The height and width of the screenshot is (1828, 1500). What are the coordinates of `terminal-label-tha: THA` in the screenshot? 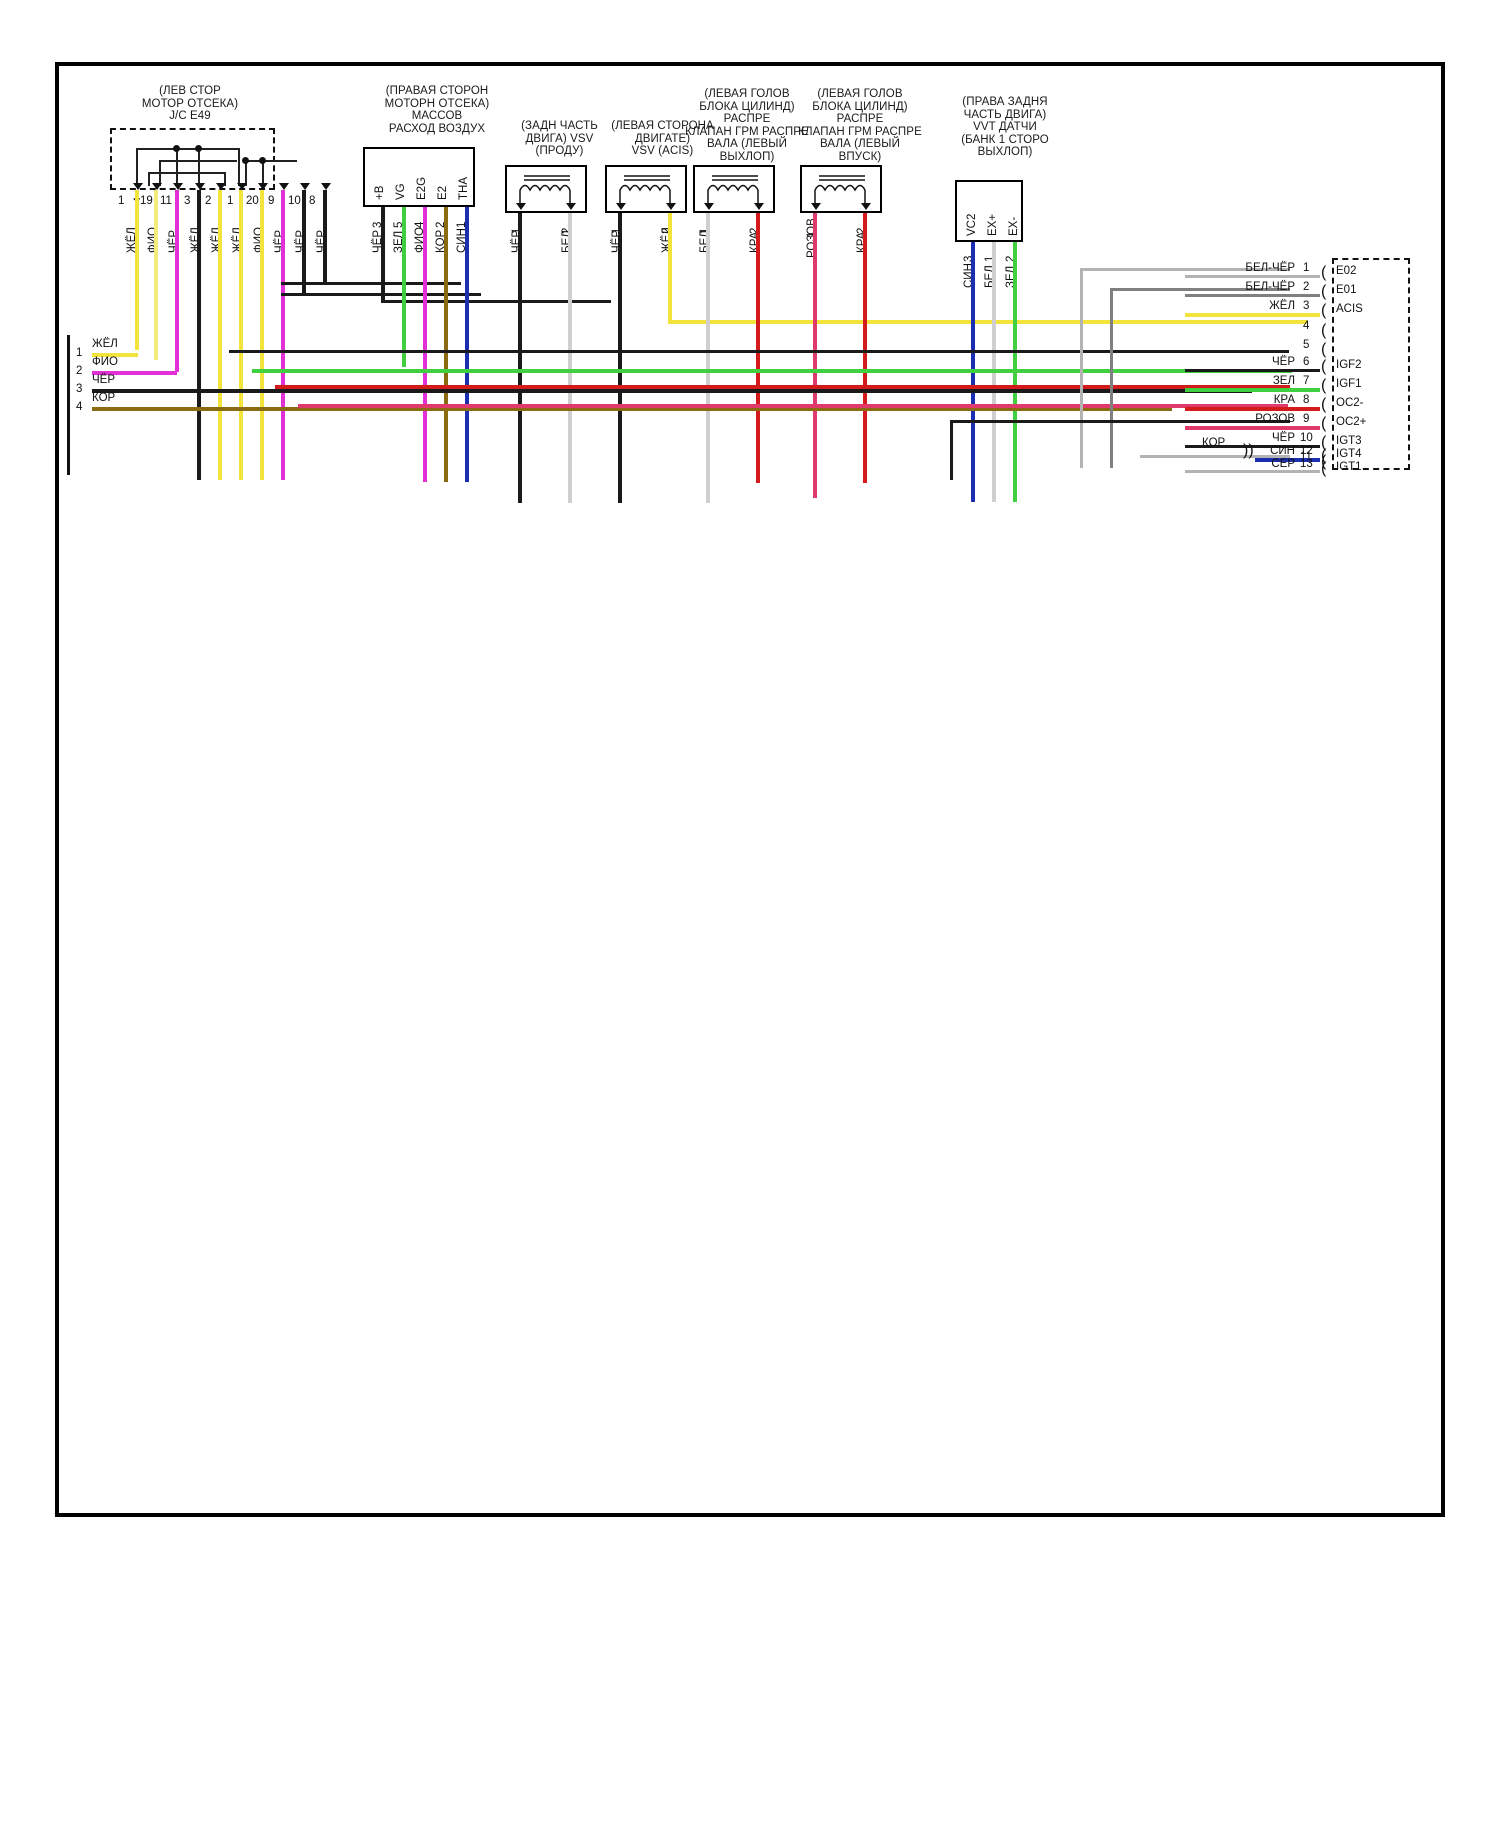 It's located at (464, 188).